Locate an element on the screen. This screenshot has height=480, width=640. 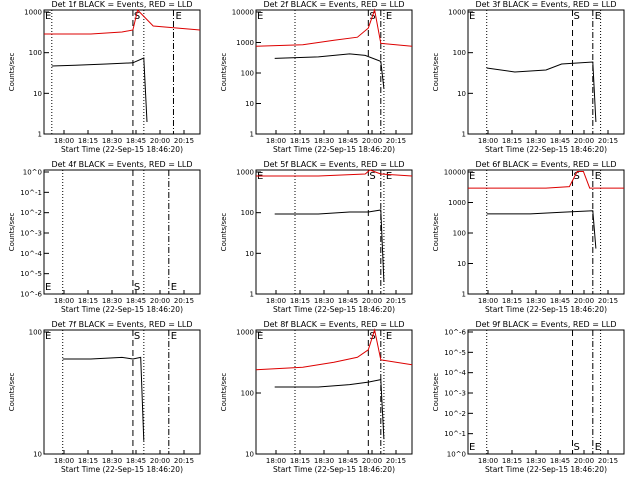
y-tick-label: 10^-5 is located at coordinates (455, 353).